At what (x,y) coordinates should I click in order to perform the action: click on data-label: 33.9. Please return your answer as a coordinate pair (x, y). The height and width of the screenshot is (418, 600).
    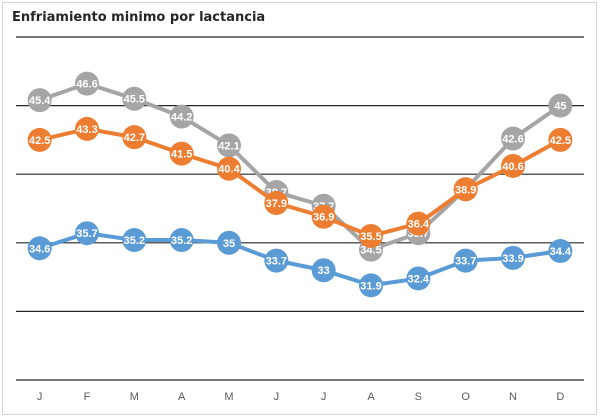
    Looking at the image, I should click on (512, 259).